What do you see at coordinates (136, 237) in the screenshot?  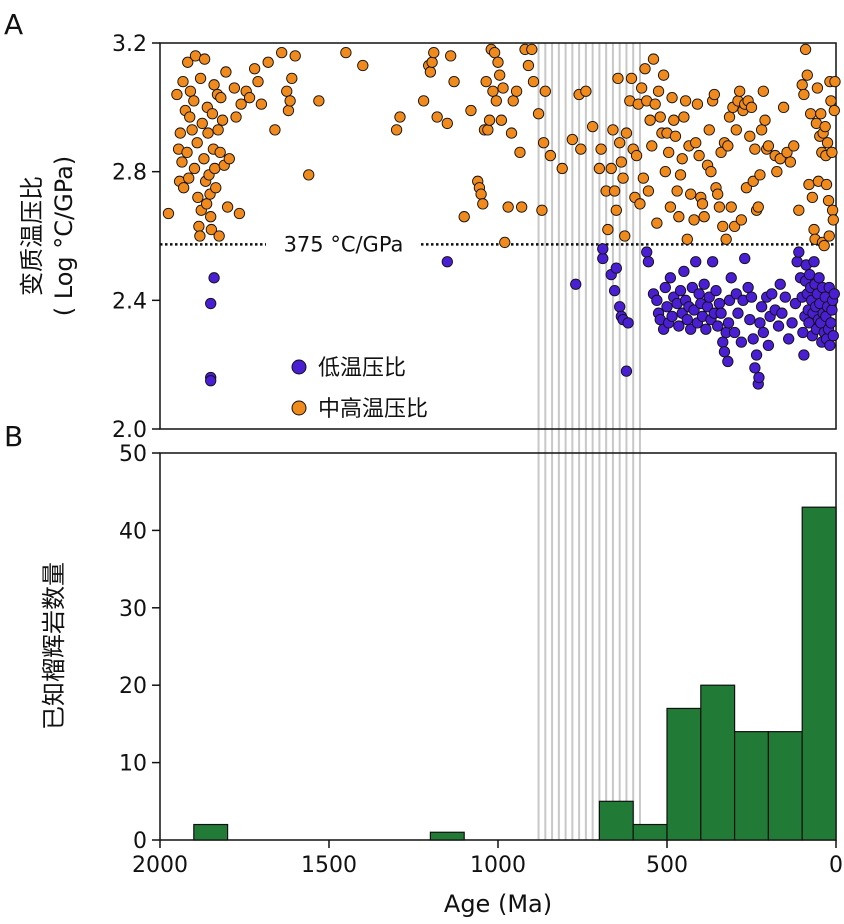 I see `panel-a-y-axis: 2.0 2.4 2.8 3.2` at bounding box center [136, 237].